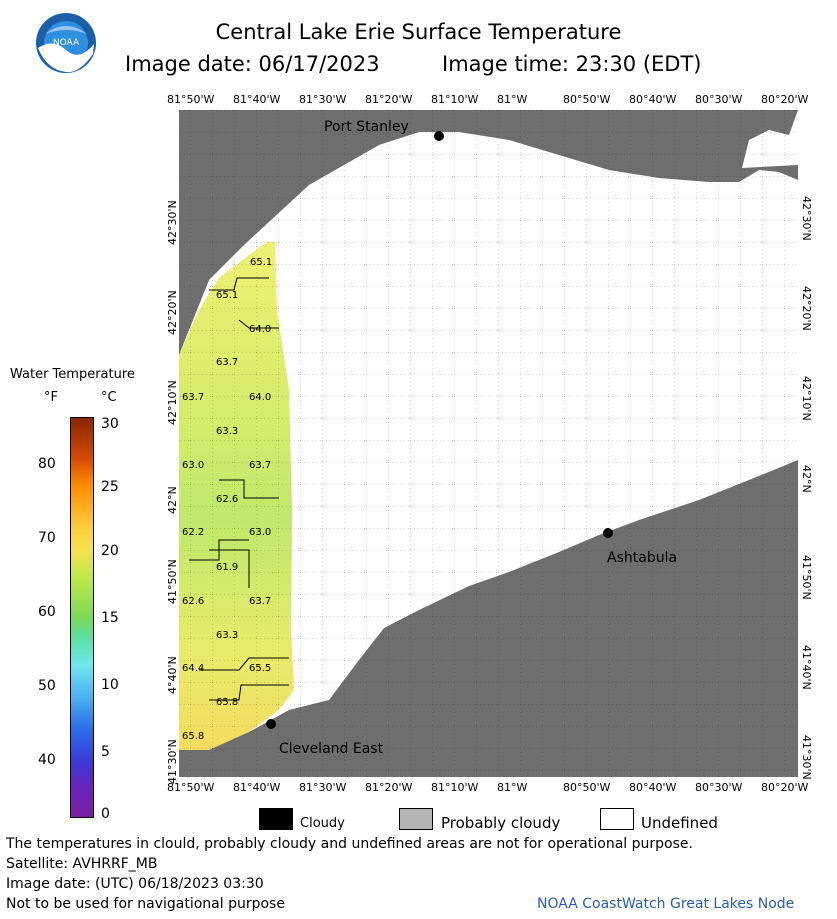 This screenshot has height=919, width=837. I want to click on temp-label: 65.5, so click(260, 668).